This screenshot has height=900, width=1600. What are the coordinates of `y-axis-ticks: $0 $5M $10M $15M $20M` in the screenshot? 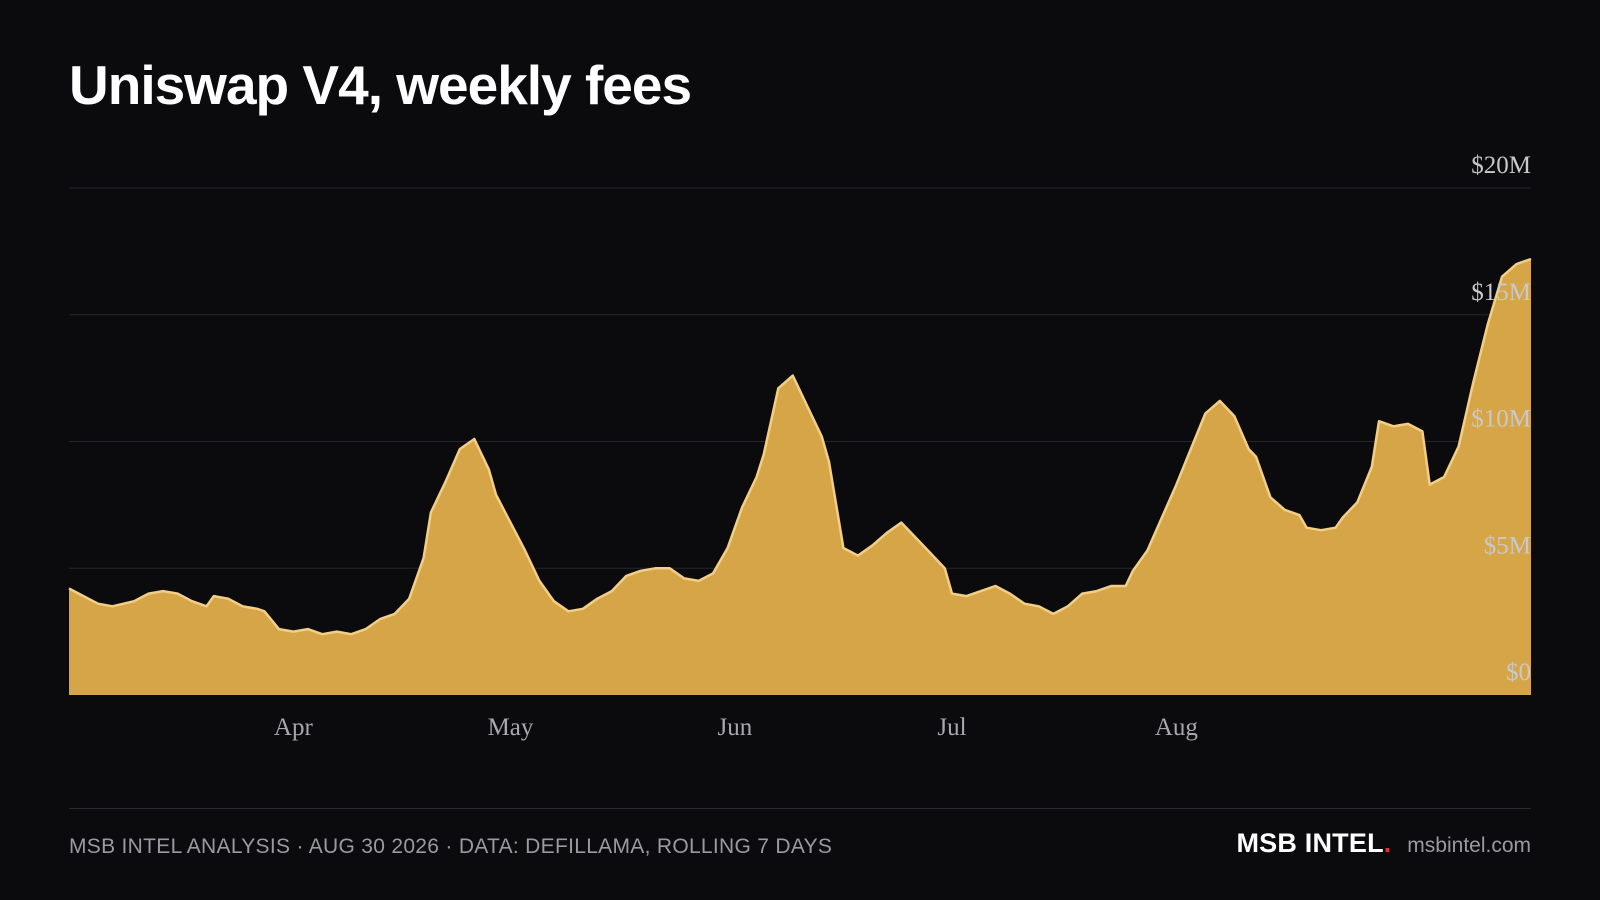 It's located at (1501, 419).